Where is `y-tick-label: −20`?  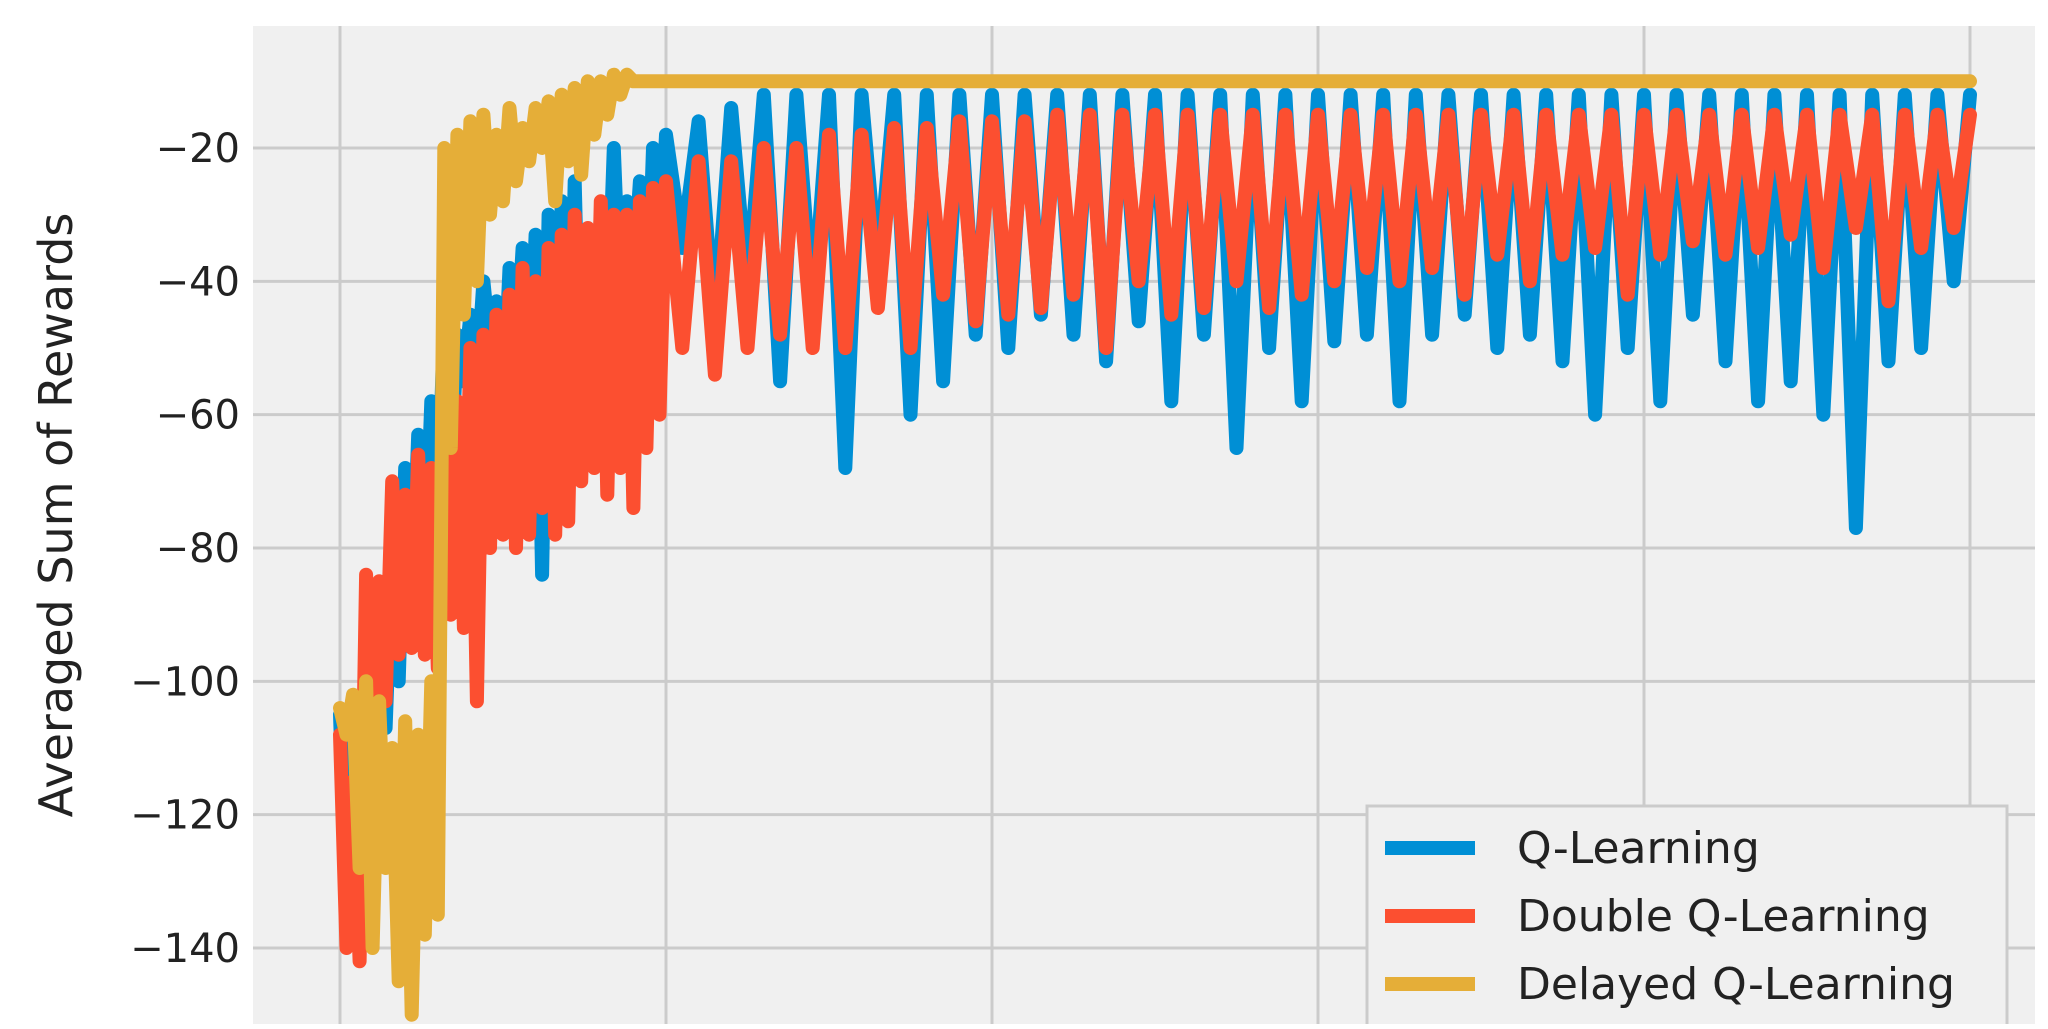
y-tick-label: −20 is located at coordinates (198, 149).